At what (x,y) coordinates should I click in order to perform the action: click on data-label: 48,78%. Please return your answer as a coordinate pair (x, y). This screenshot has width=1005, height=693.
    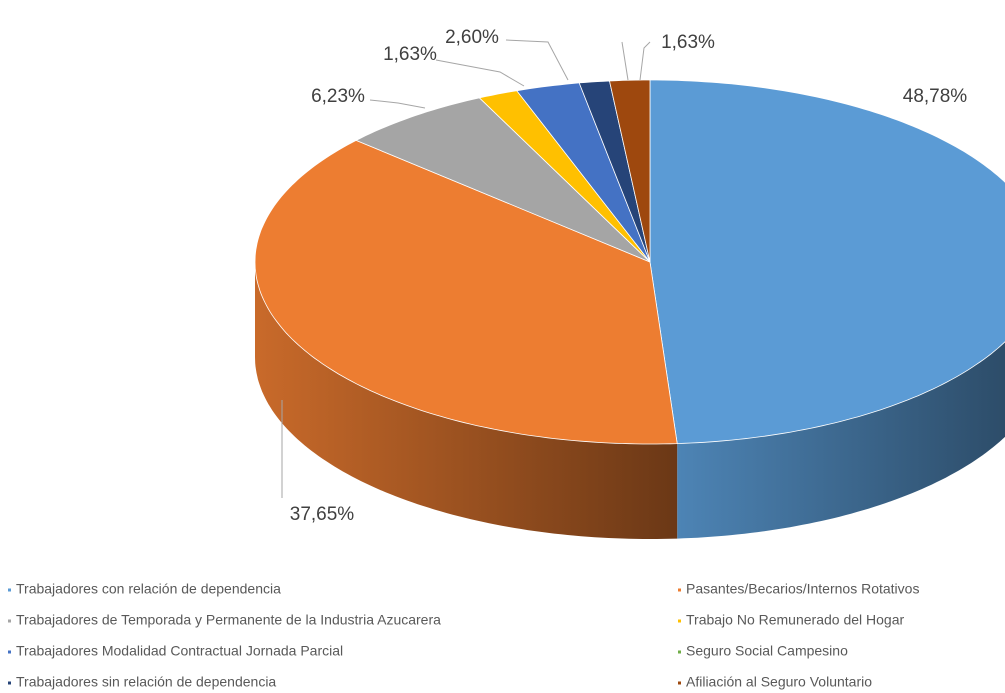
    Looking at the image, I should click on (935, 96).